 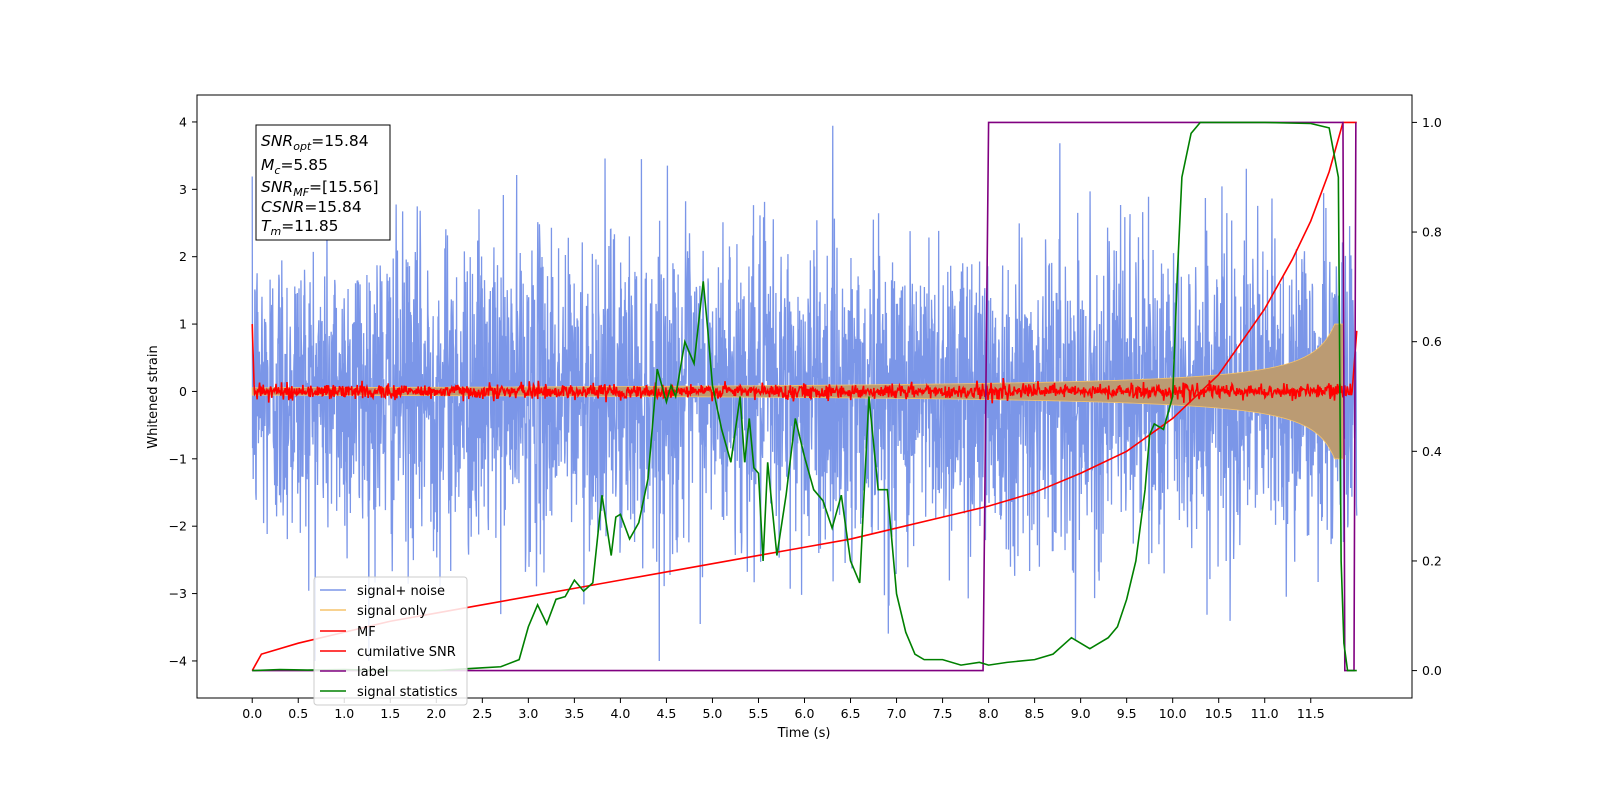 I want to click on x-axis-label: Time (s), so click(x=804, y=733).